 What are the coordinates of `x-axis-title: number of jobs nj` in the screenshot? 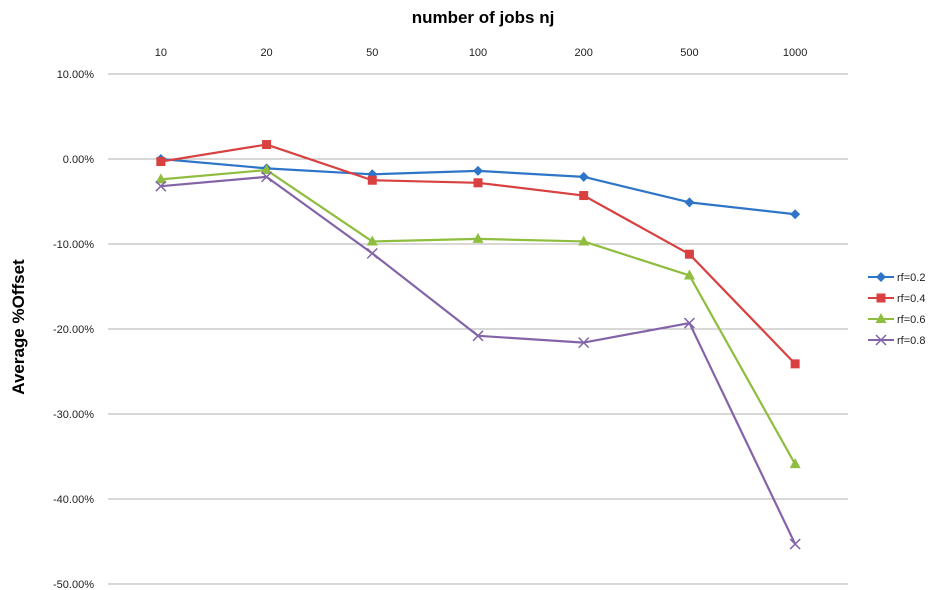 It's located at (483, 17).